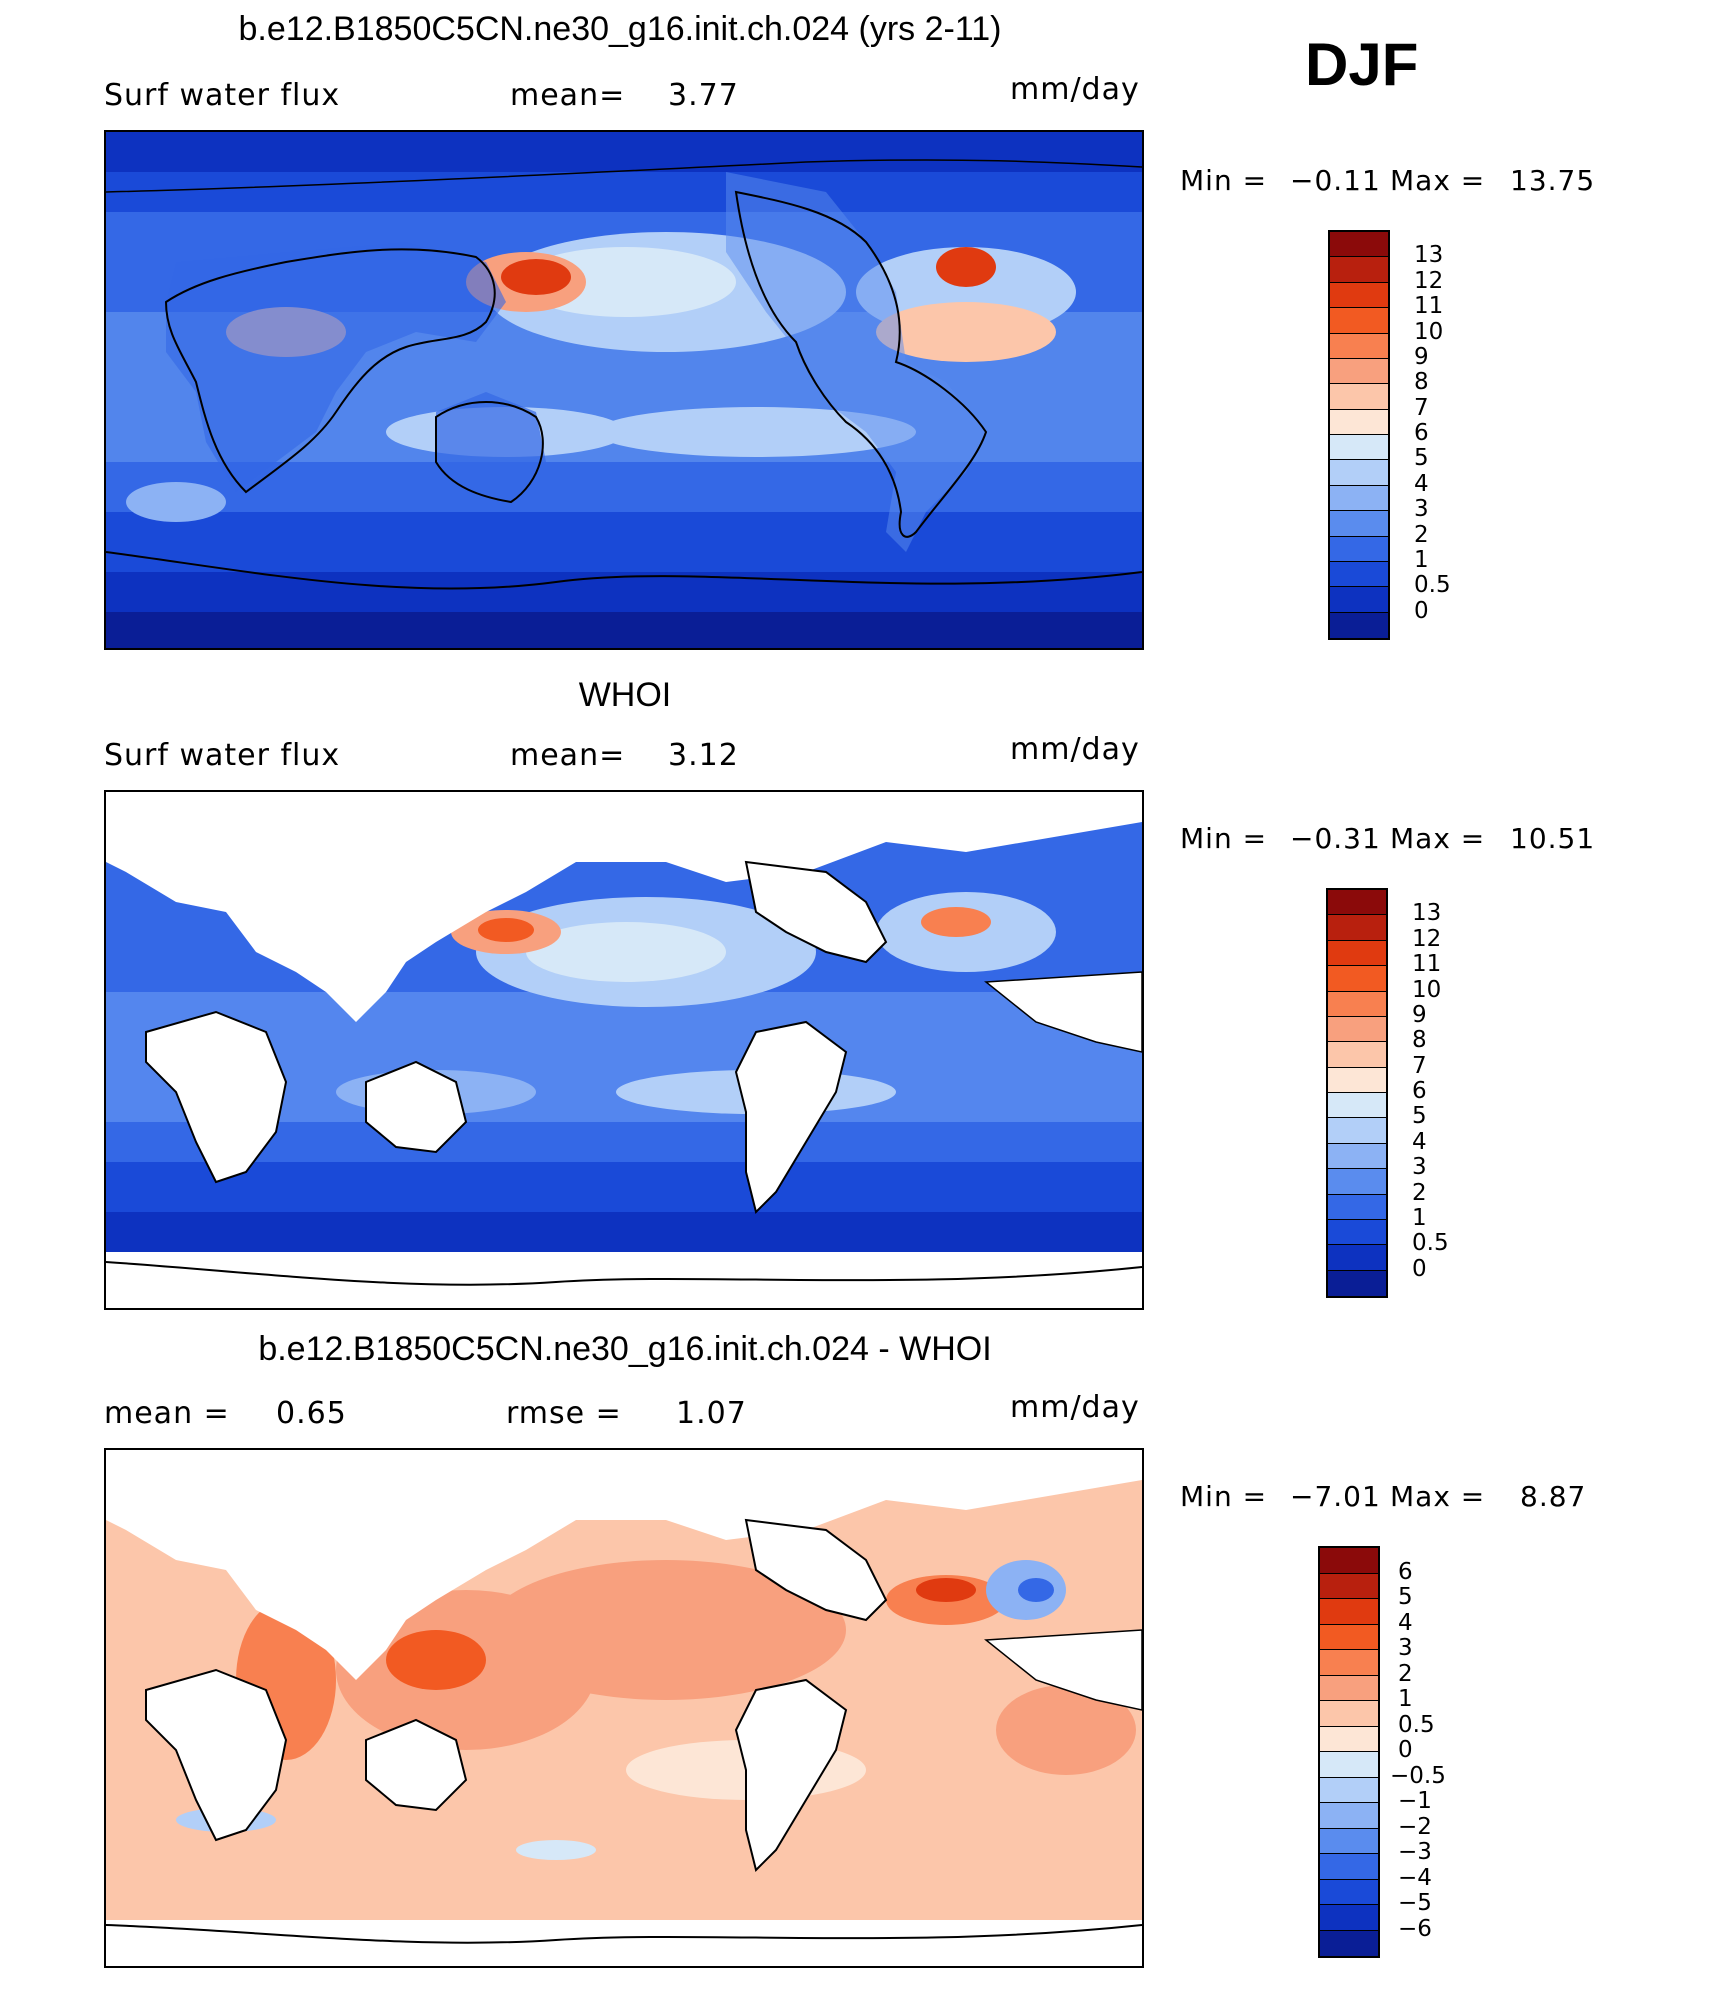 The height and width of the screenshot is (1991, 1710). What do you see at coordinates (222, 95) in the screenshot?
I see `panel-1-field-label: Surf water flux` at bounding box center [222, 95].